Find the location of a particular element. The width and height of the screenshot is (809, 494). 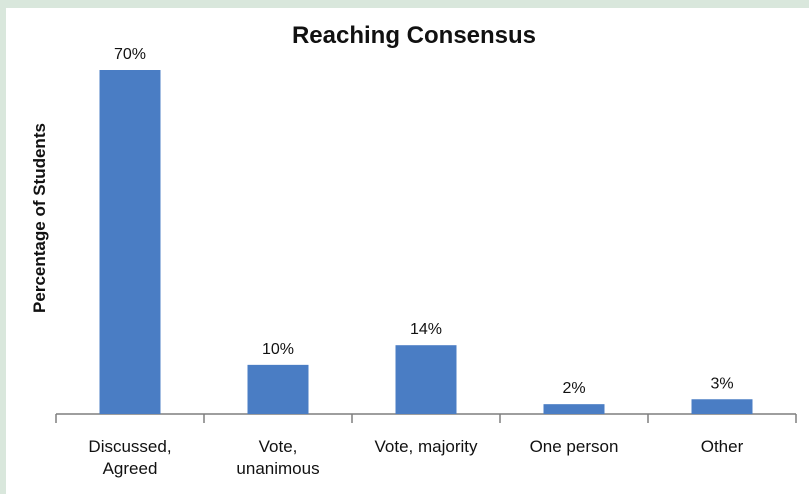

category-label: One person is located at coordinates (574, 446).